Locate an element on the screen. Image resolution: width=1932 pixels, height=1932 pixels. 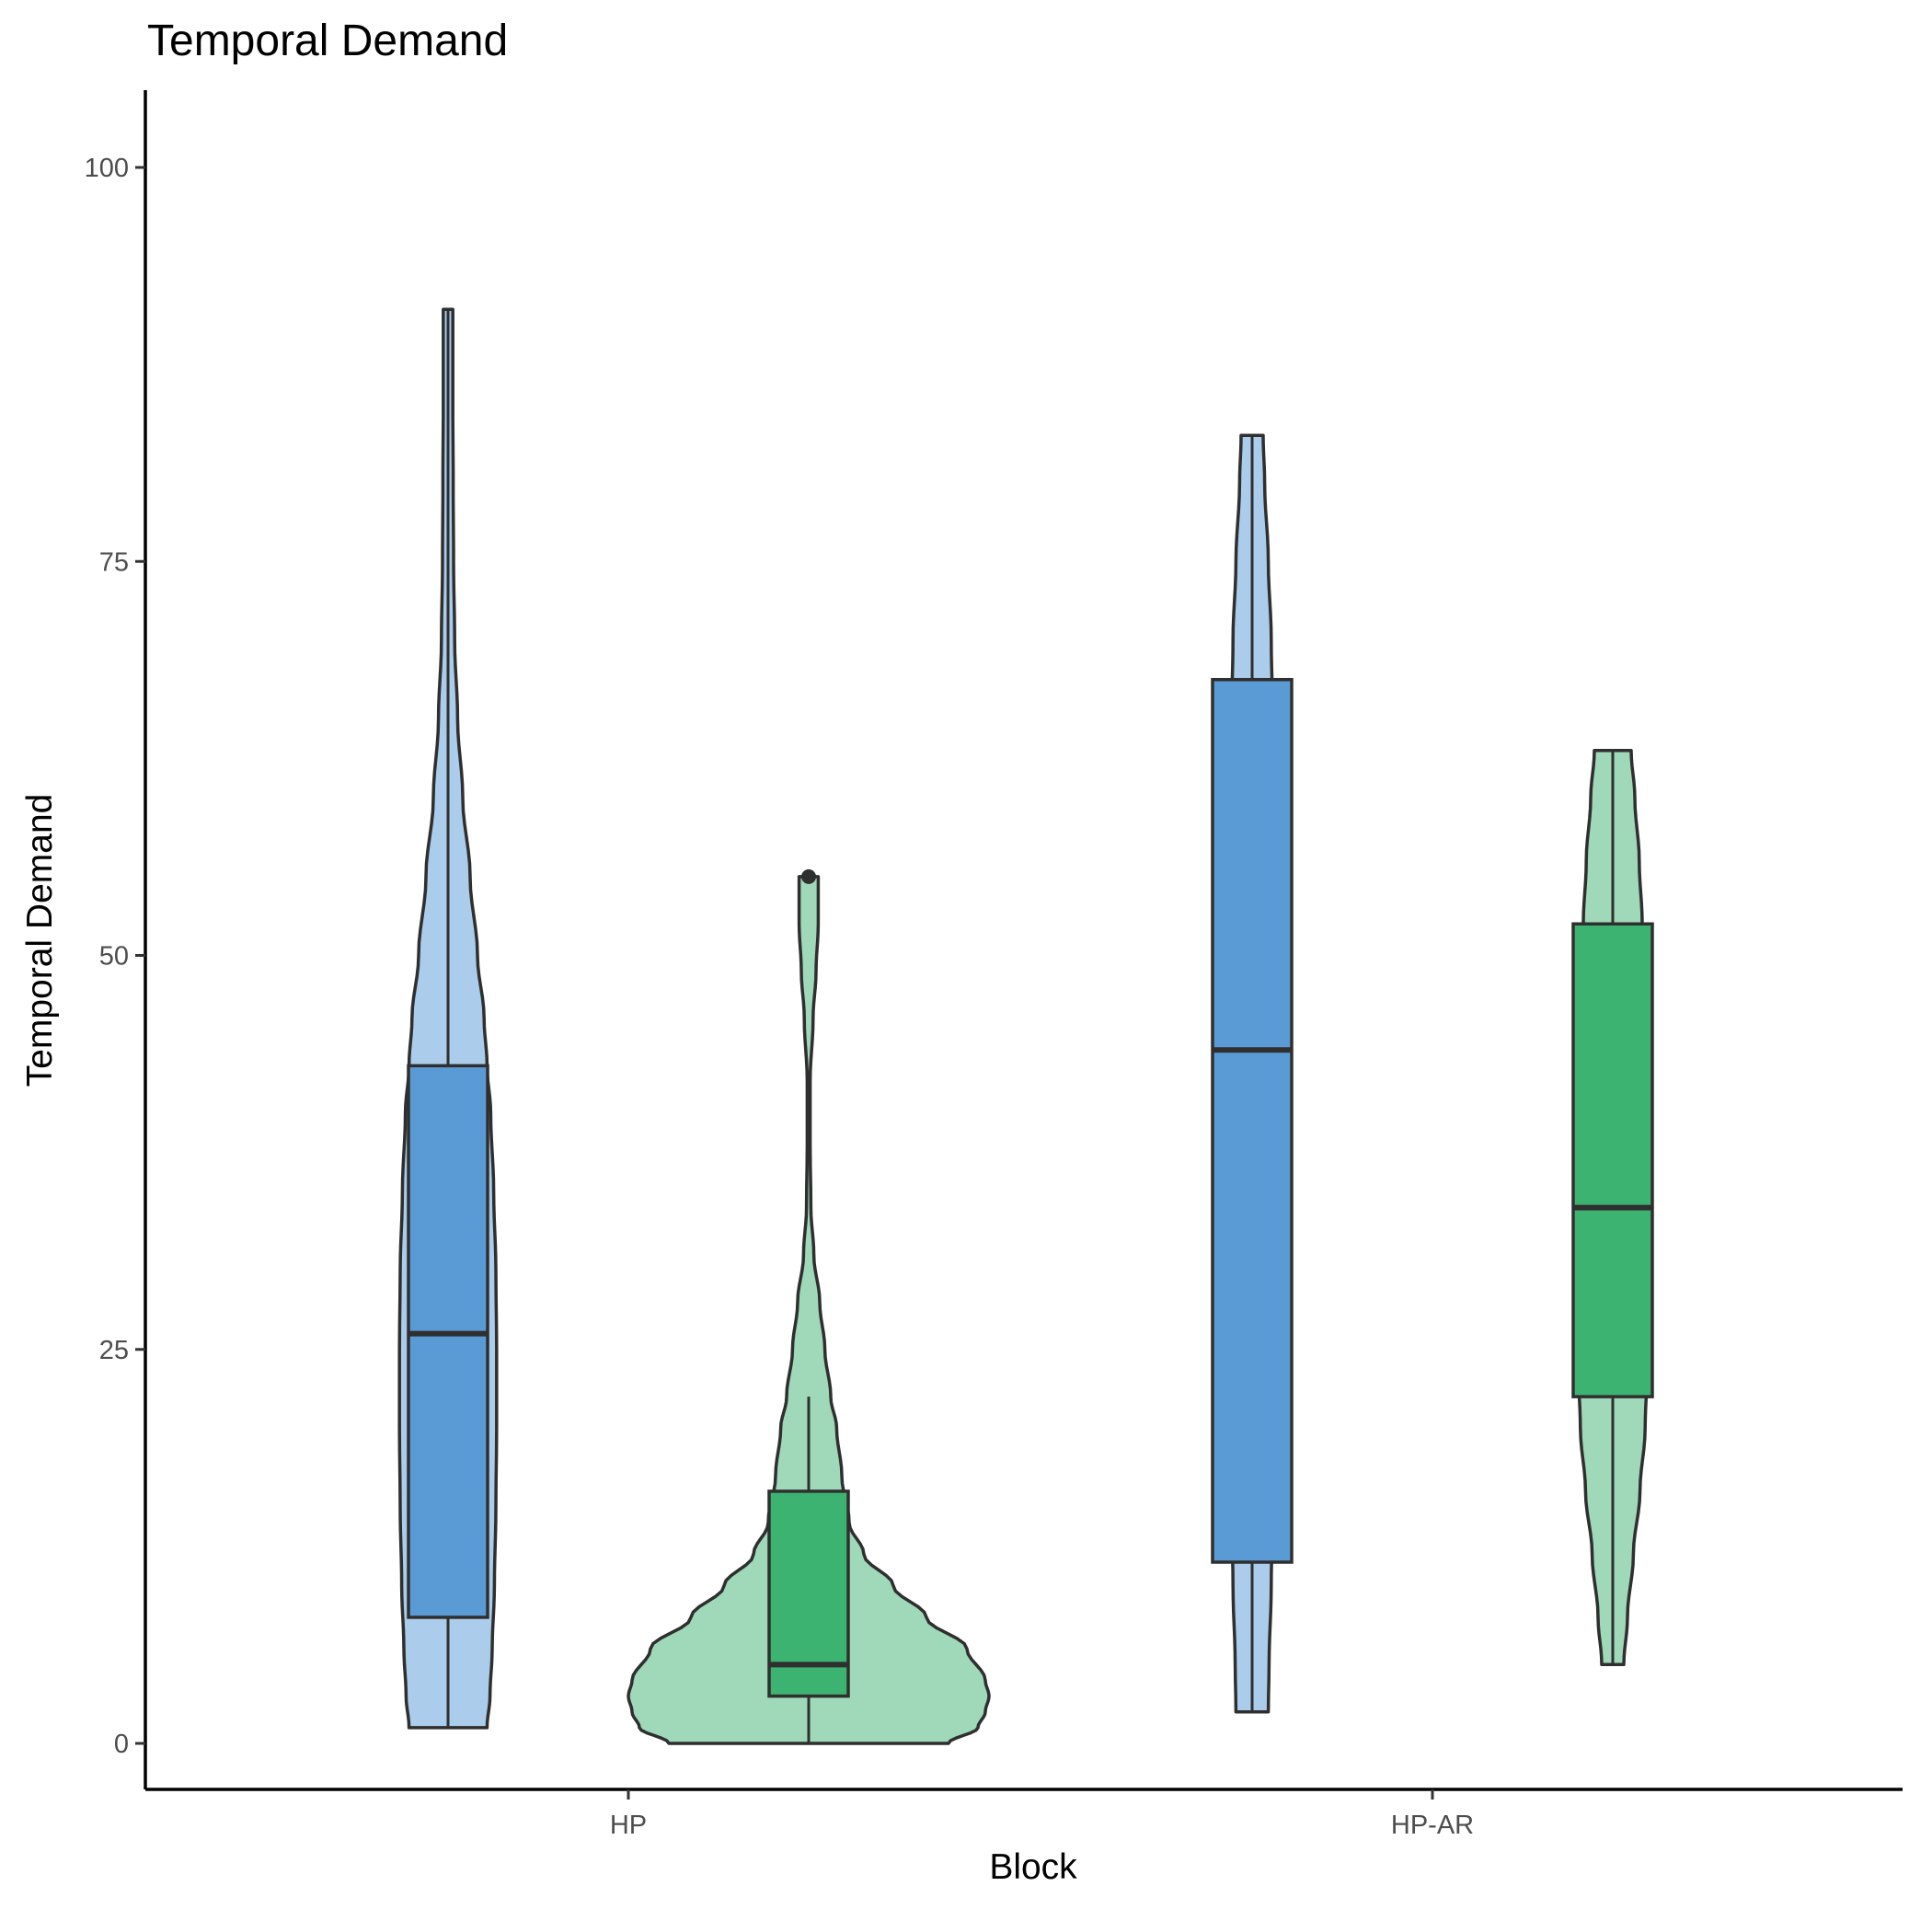
y-axis-ticks: 0 25 50 75 100 is located at coordinates (115, 956).